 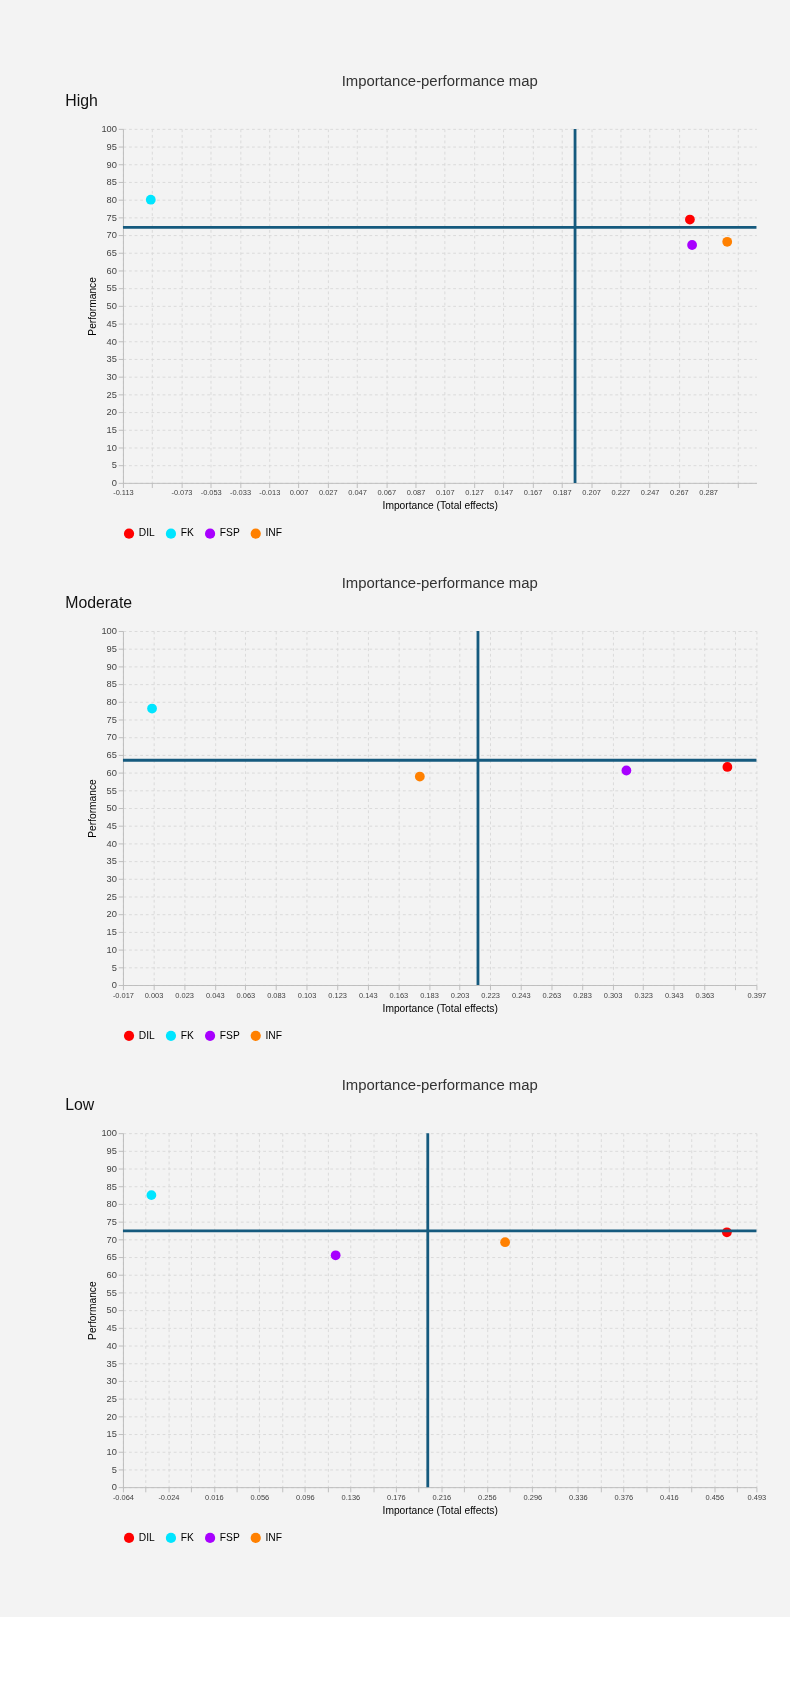 What do you see at coordinates (396, 1497) in the screenshot?
I see `x-tick-label: 0.176` at bounding box center [396, 1497].